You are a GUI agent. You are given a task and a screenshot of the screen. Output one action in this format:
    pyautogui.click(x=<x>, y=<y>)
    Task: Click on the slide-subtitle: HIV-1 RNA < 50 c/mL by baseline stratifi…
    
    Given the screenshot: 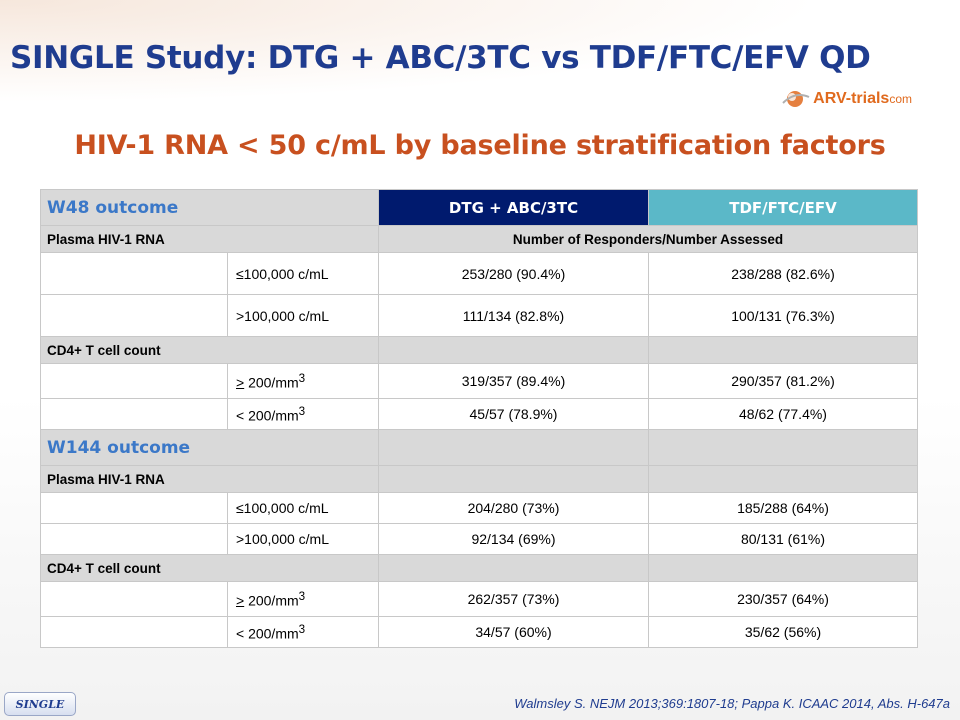 What is the action you would take?
    pyautogui.click(x=480, y=145)
    